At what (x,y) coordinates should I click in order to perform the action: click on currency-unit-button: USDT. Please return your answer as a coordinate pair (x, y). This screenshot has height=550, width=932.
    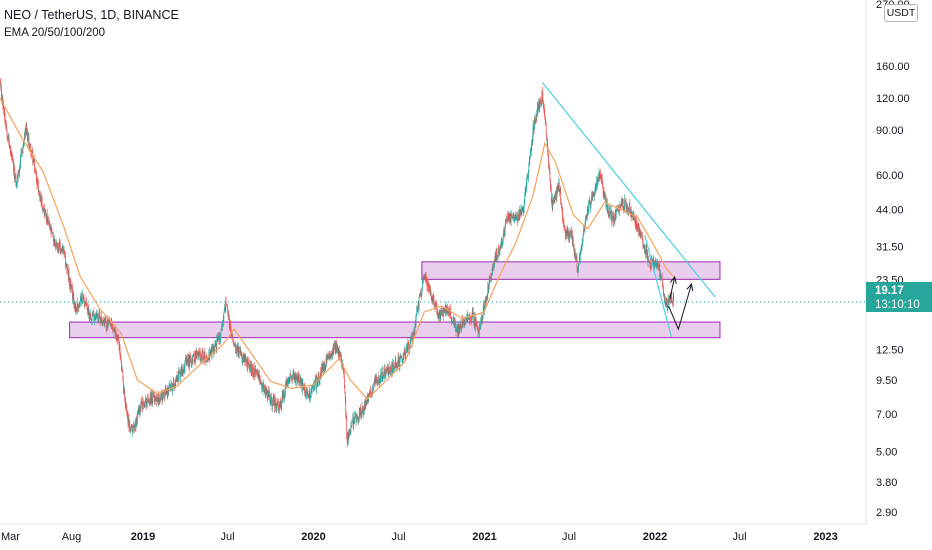
    Looking at the image, I should click on (901, 13).